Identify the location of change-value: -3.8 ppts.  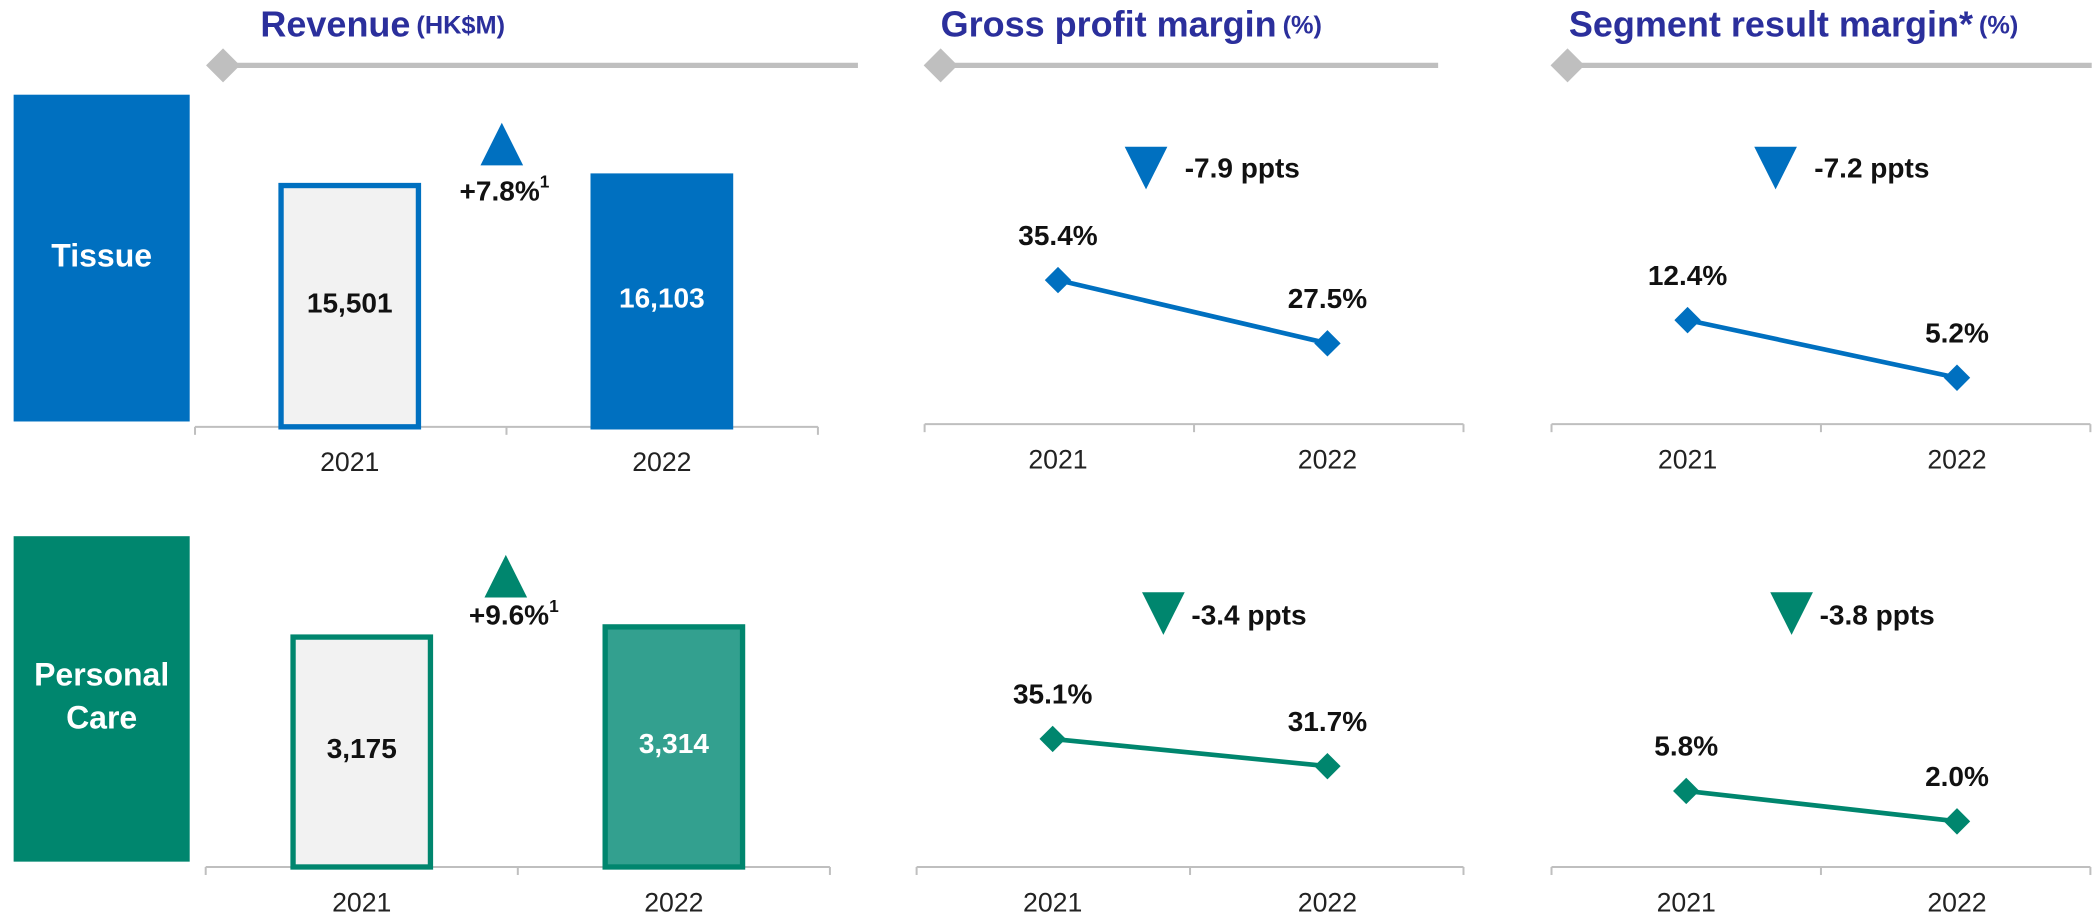
(1877, 615).